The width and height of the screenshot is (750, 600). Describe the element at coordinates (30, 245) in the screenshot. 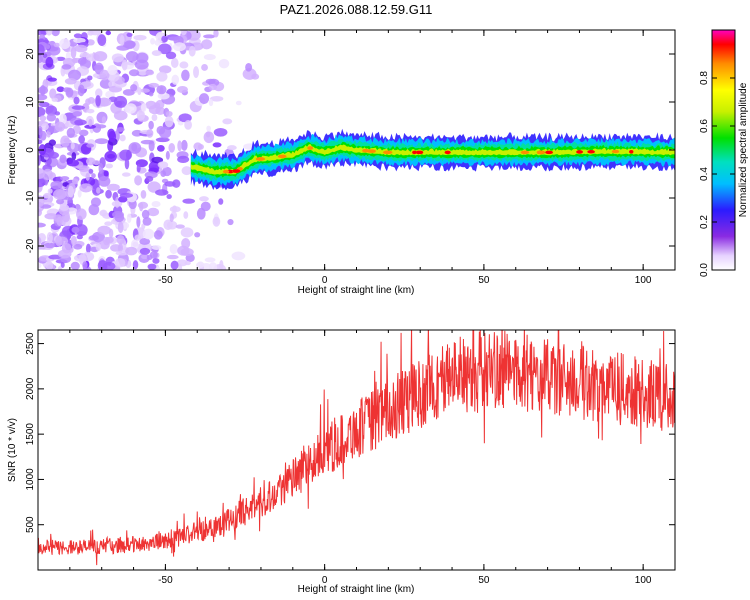

I see `spectrogram-ytick-label: -20` at that location.